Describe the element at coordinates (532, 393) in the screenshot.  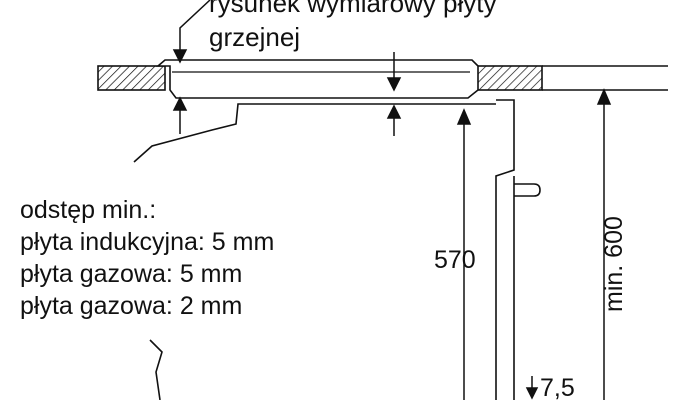
I see `dim-75-arrowhead` at that location.